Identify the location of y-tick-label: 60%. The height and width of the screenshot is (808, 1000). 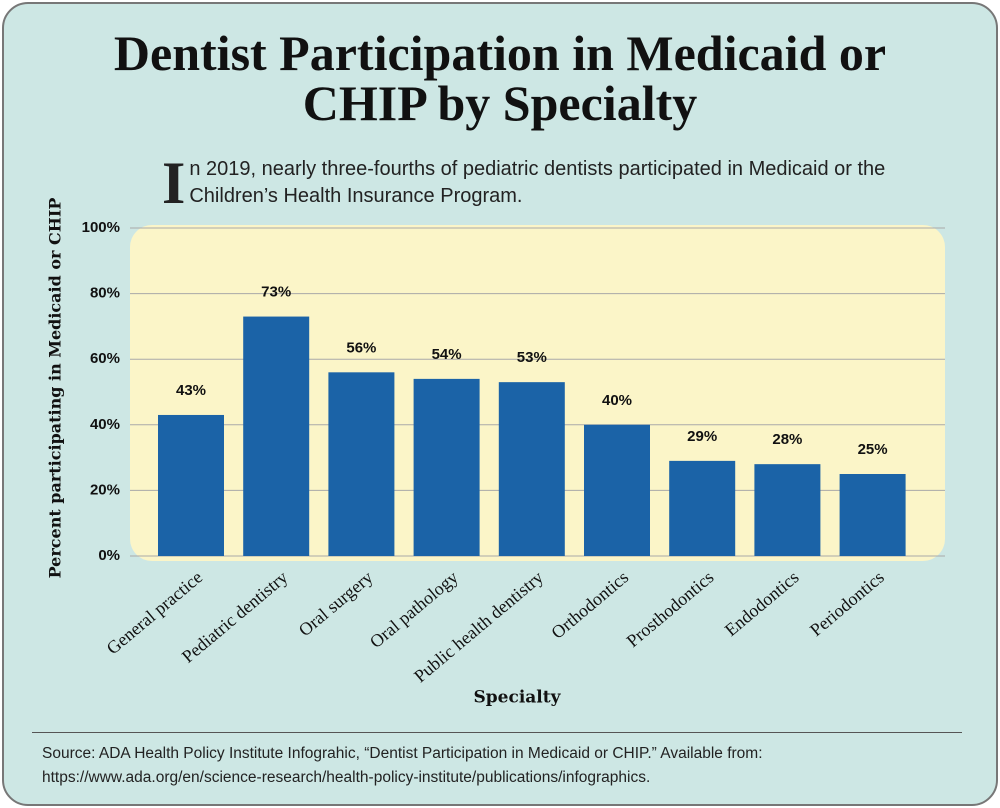
(105, 358).